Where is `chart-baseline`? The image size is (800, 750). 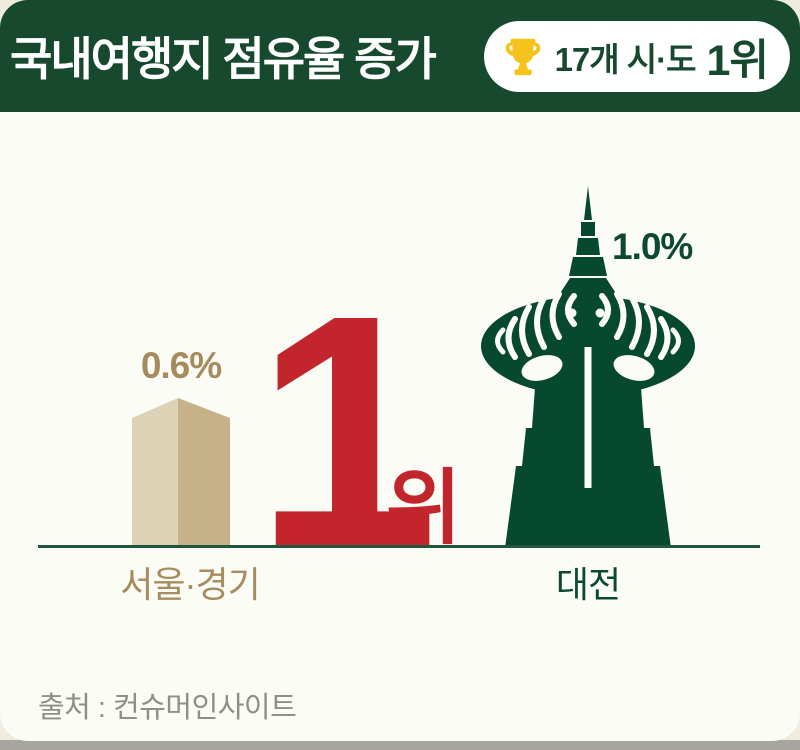 chart-baseline is located at coordinates (399, 546).